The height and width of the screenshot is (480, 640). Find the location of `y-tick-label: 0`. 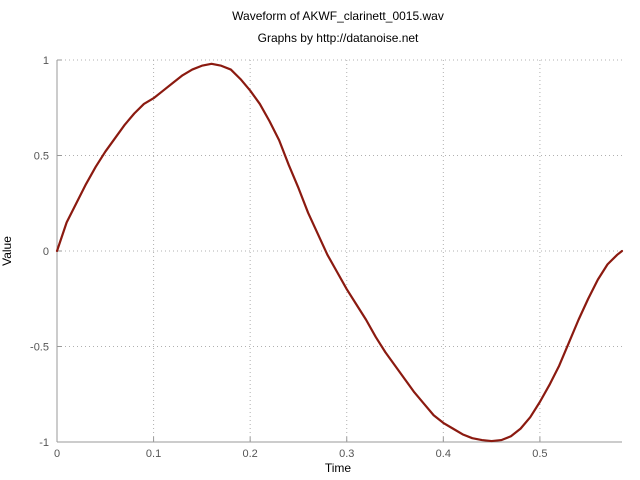

y-tick-label: 0 is located at coordinates (46, 252).